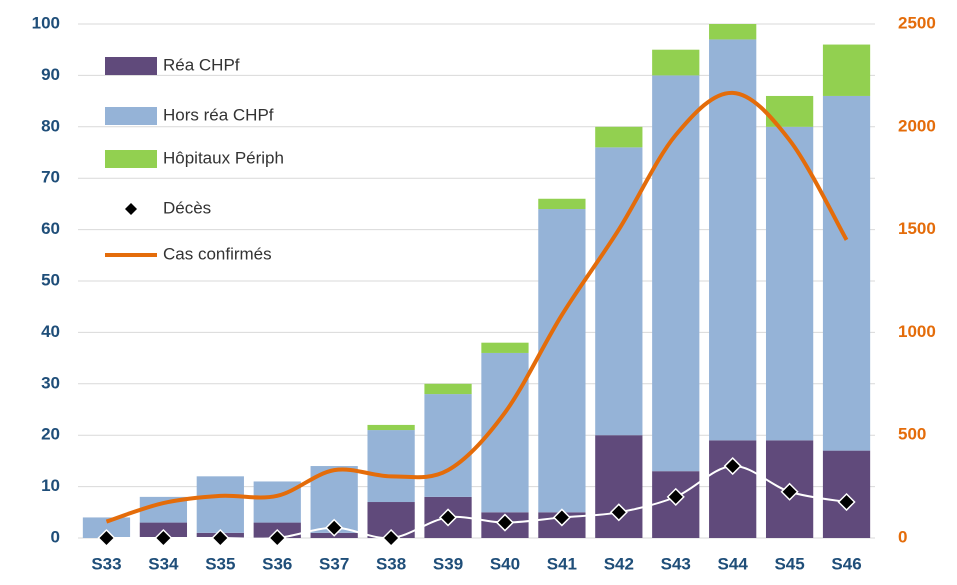 This screenshot has width=957, height=585. What do you see at coordinates (223, 157) in the screenshot?
I see `legend-label: Hôpitaux Périph` at bounding box center [223, 157].